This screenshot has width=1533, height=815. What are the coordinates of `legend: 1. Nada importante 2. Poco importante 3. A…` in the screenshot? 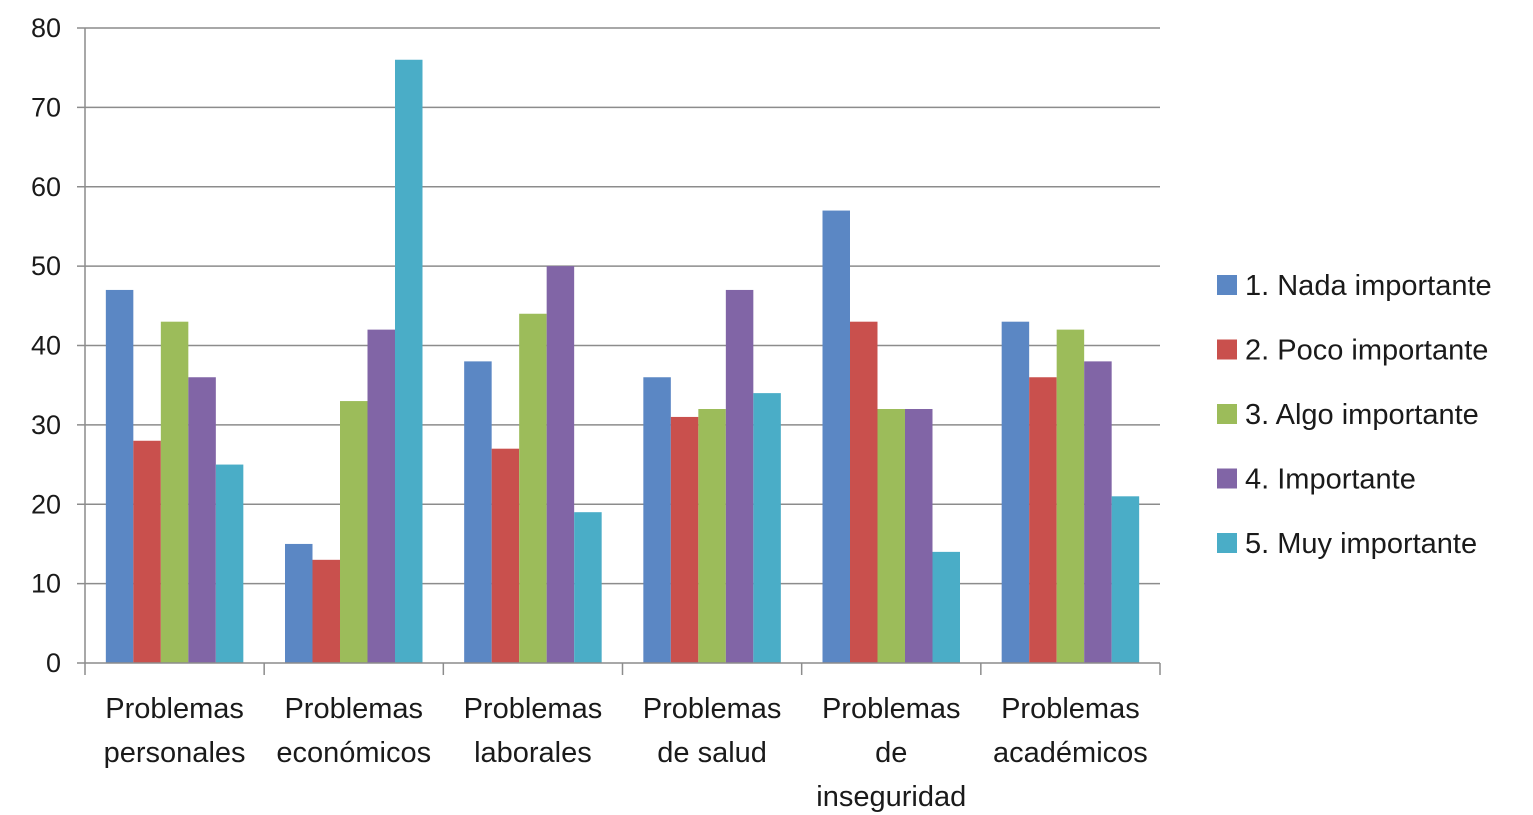 It's located at (1354, 415).